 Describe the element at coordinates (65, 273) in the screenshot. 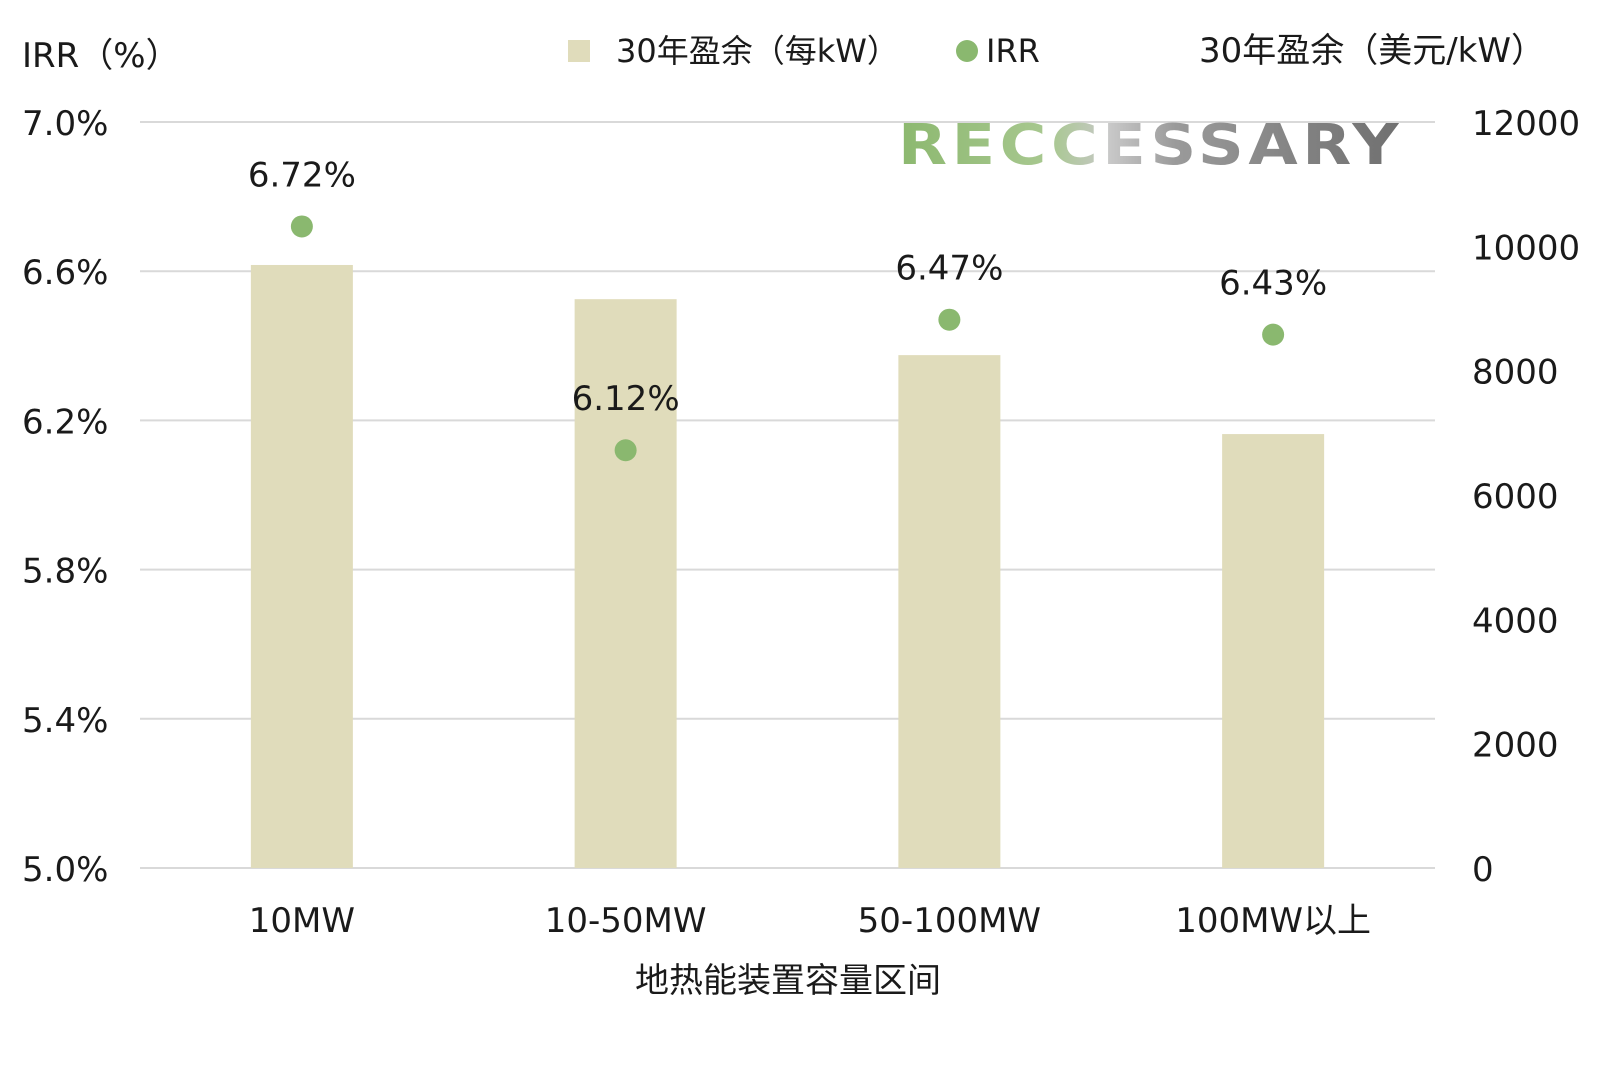

I see `left-tick-label: 6.6%` at that location.